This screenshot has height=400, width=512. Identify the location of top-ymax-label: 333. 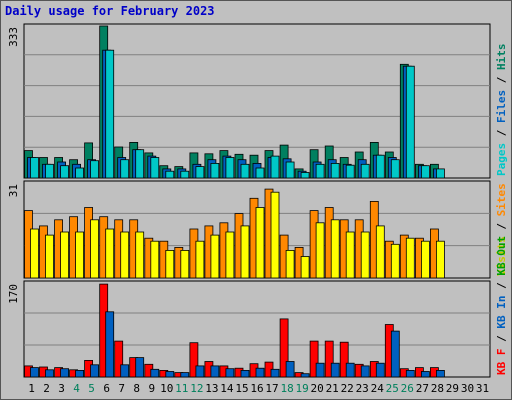
(13, 37).